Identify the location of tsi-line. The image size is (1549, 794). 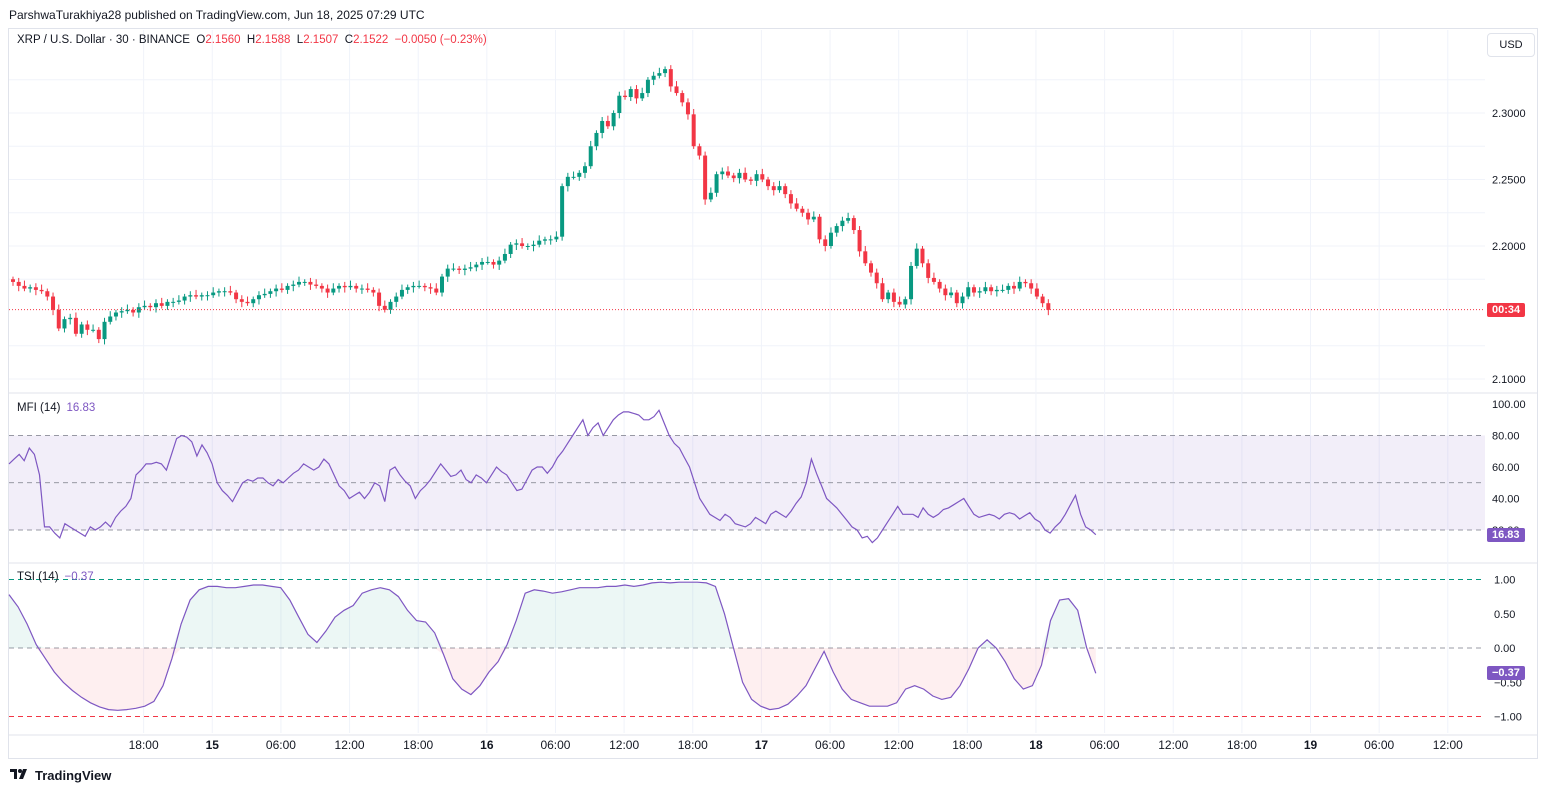
(552, 646).